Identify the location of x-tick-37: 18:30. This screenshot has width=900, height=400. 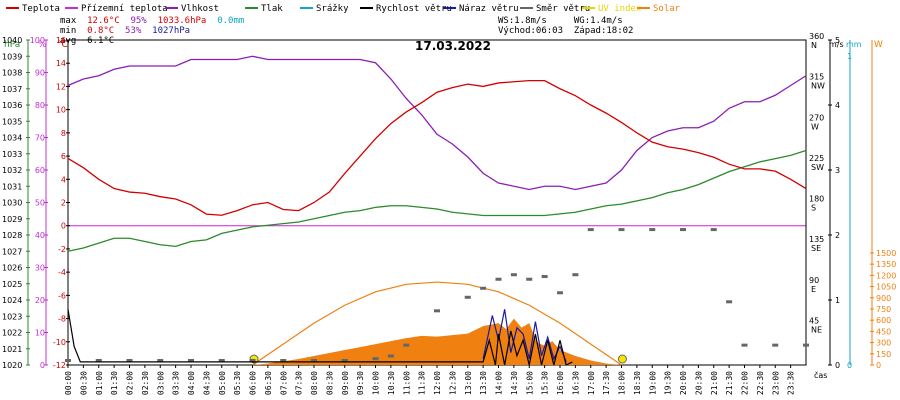
(637, 383).